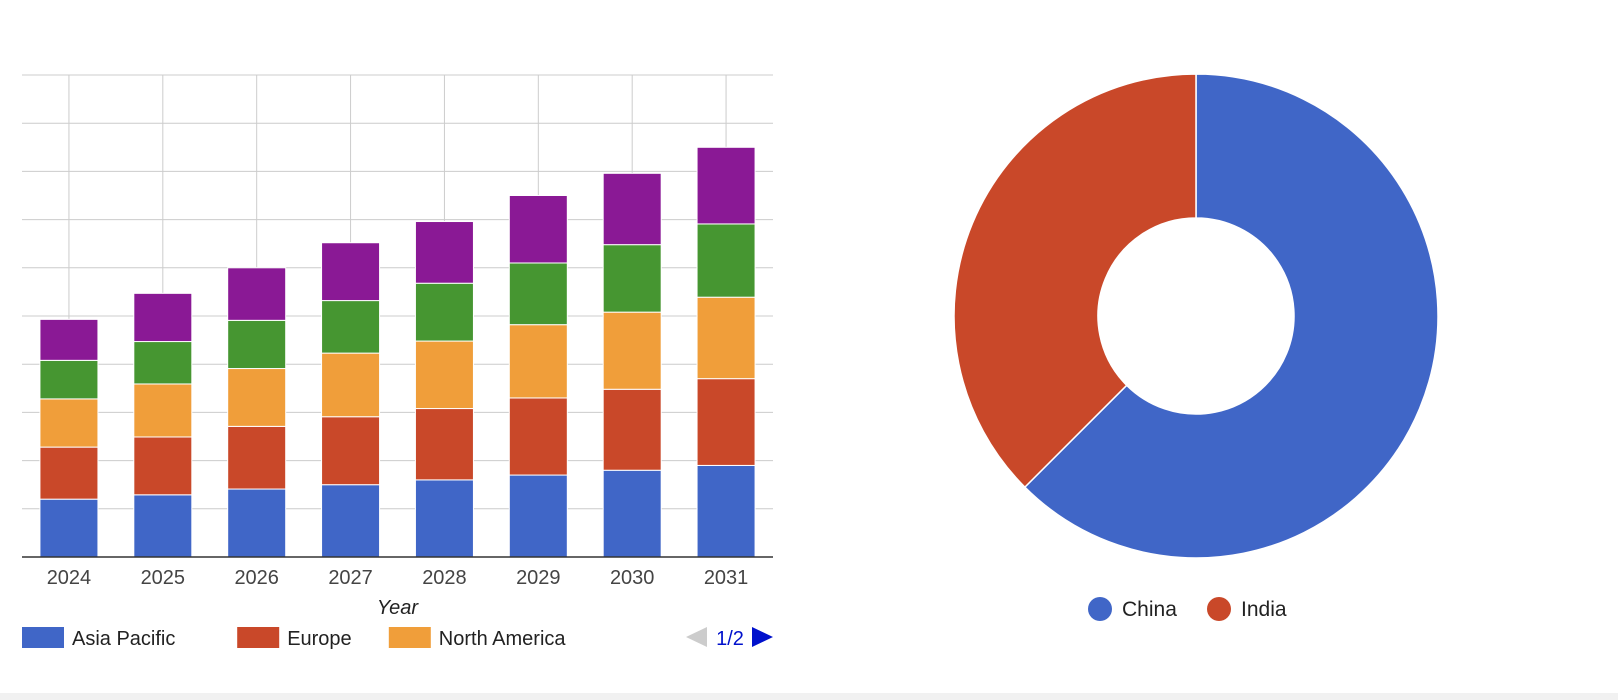 The width and height of the screenshot is (1618, 700). I want to click on legend-prev-page-icon, so click(696, 637).